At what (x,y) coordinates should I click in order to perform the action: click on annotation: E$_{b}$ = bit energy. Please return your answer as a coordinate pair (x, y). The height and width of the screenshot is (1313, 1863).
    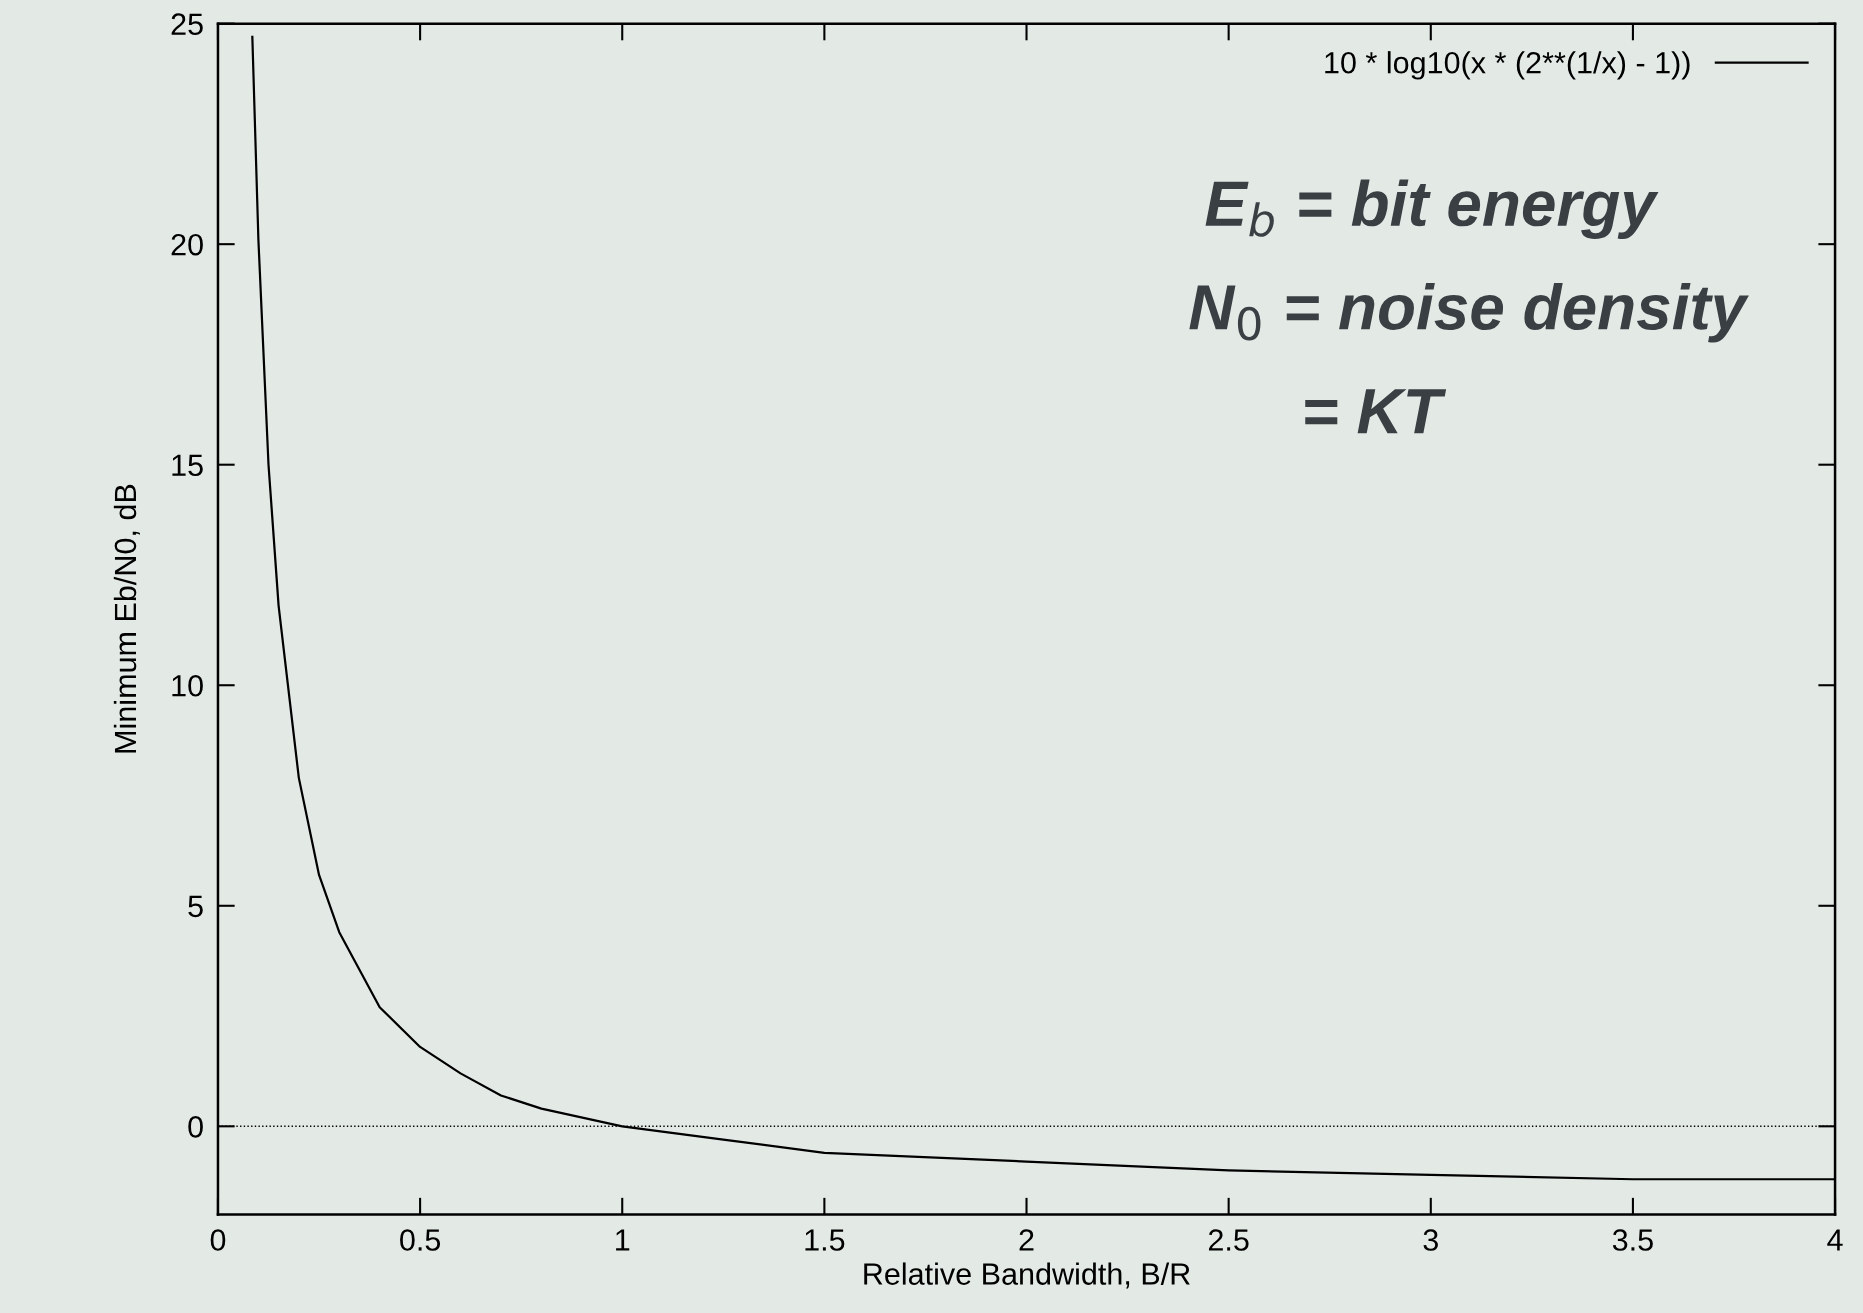
    Looking at the image, I should click on (1432, 209).